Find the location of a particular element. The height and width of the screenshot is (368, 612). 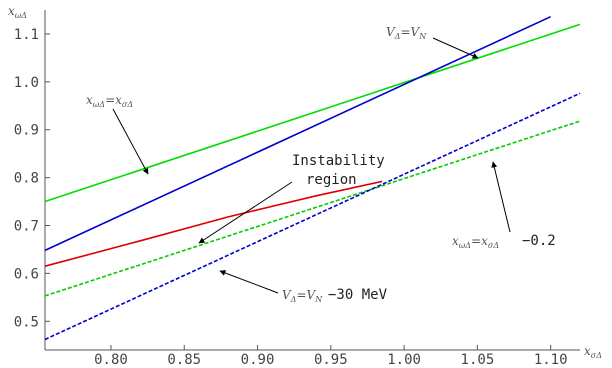

instability-arrow is located at coordinates (245, 212).